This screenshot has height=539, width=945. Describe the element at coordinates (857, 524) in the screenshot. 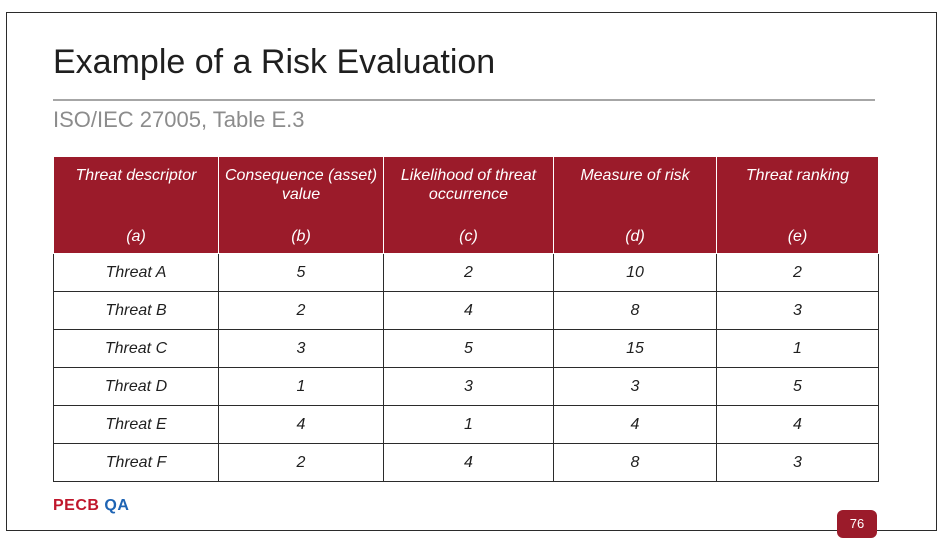

I see `page-number-badge: 76` at that location.